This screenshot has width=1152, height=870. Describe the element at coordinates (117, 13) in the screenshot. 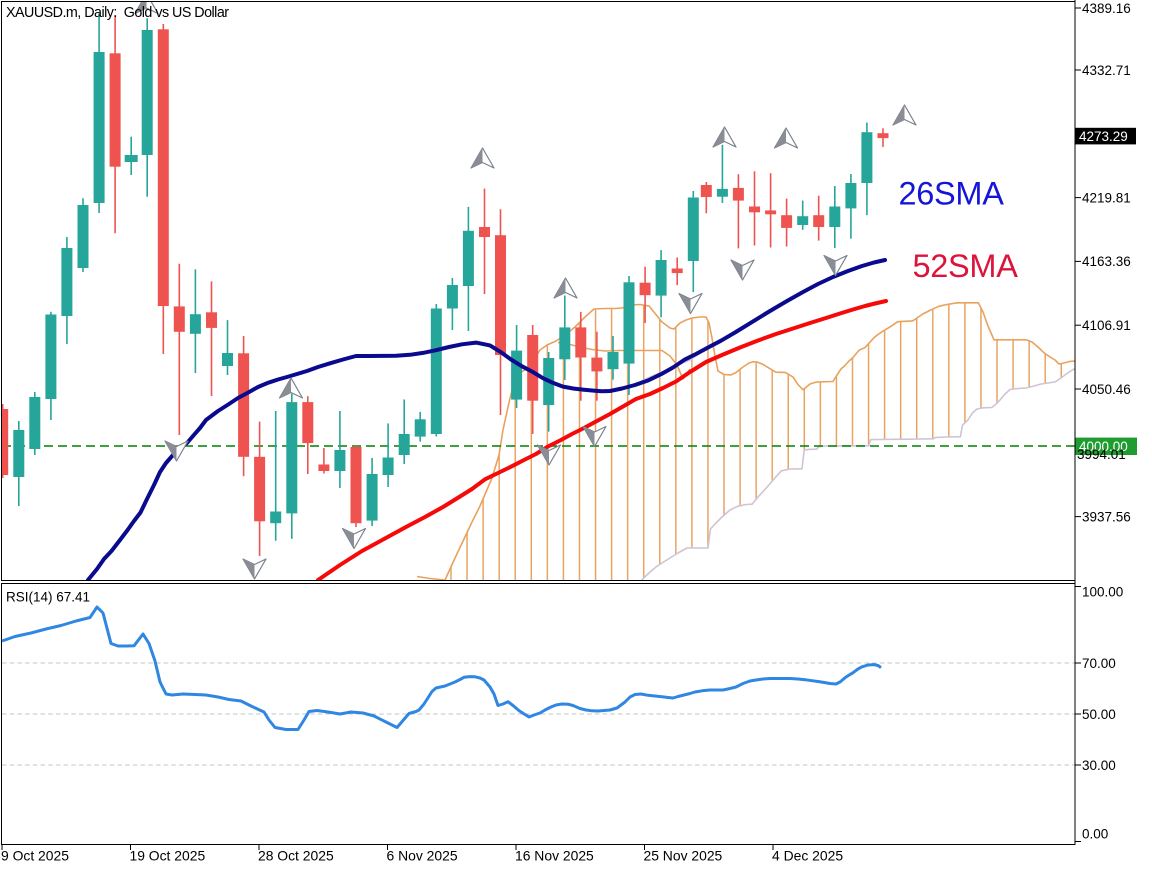

I see `svg-text:XAUUSD.m, Daily: Gold vs US D: XAUUSD.m, Daily: Gold vs US Dollar` at that location.